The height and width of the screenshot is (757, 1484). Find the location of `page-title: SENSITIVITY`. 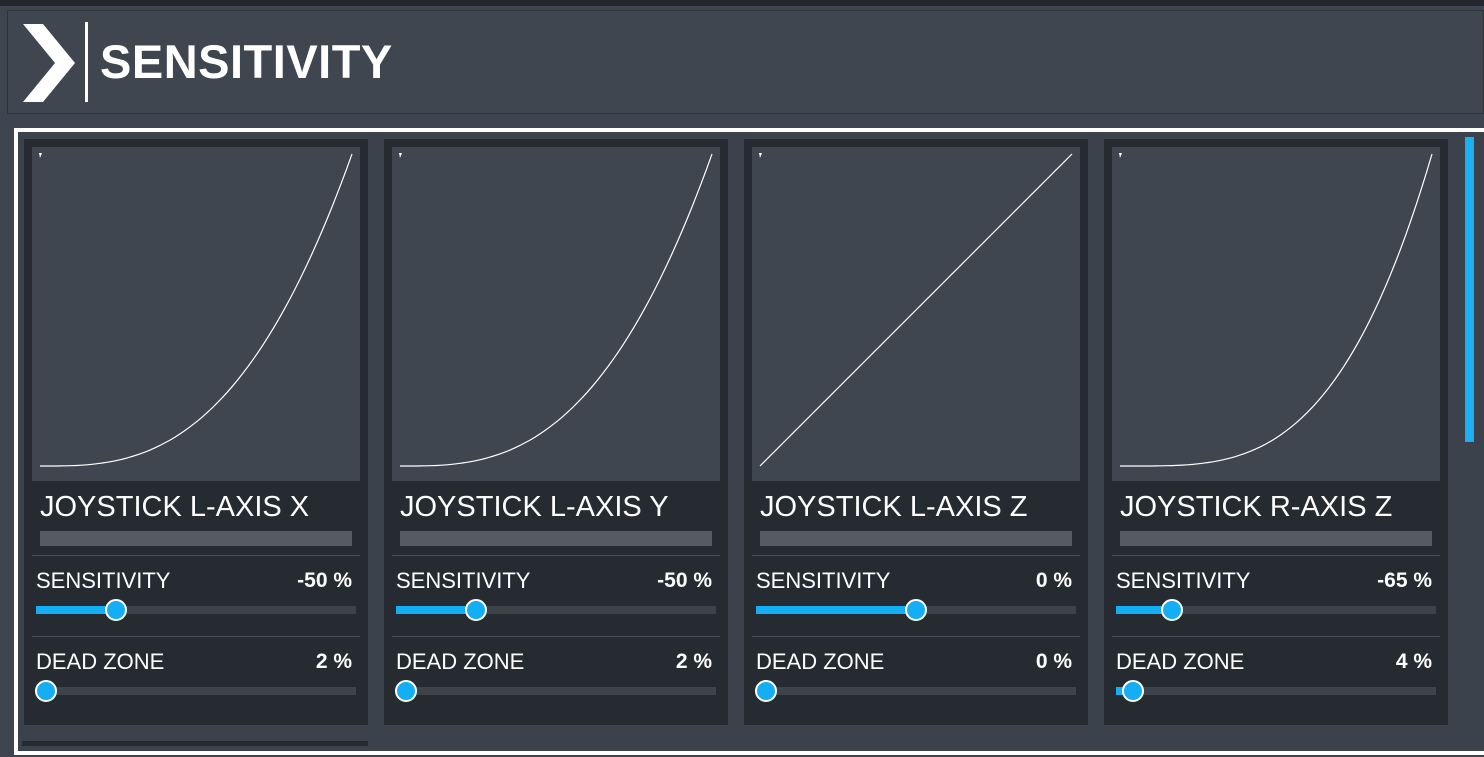

page-title: SENSITIVITY is located at coordinates (246, 61).